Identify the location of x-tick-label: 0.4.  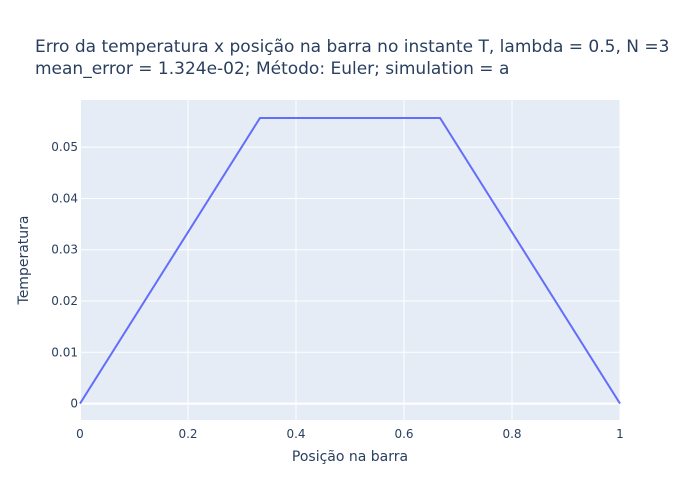
(295, 434).